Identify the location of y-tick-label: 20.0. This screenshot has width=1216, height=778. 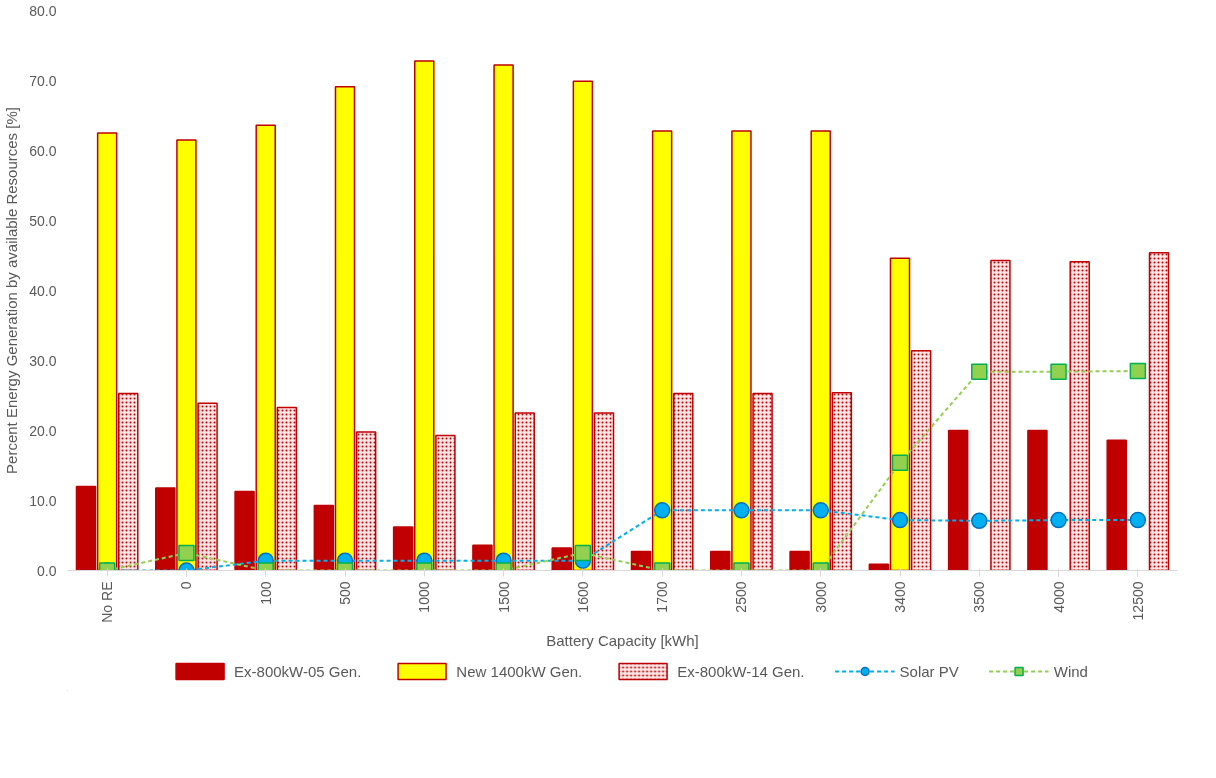
(43, 430).